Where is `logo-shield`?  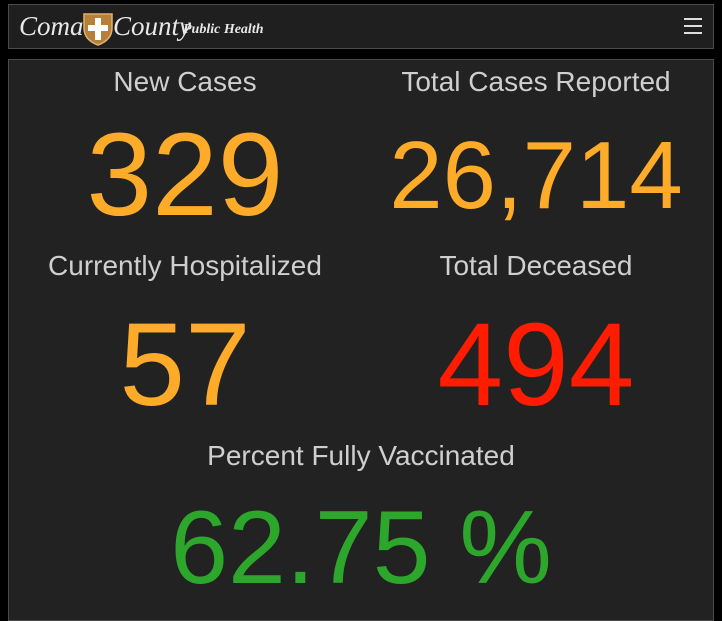
logo-shield is located at coordinates (98, 29).